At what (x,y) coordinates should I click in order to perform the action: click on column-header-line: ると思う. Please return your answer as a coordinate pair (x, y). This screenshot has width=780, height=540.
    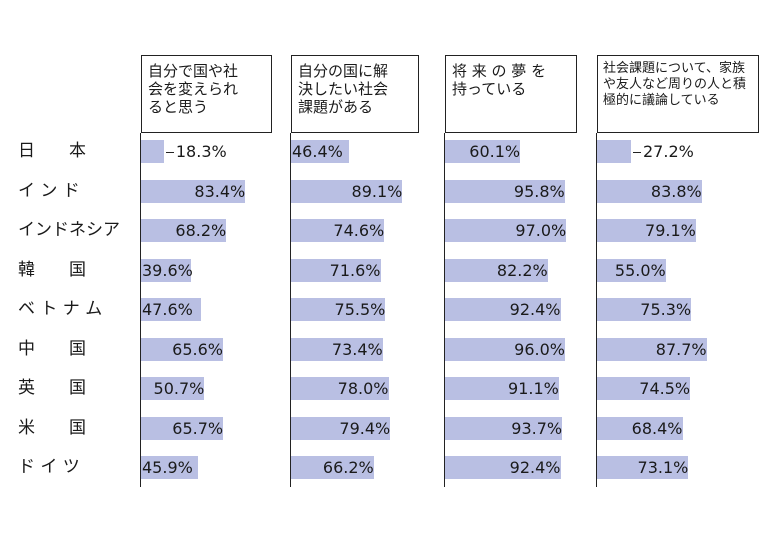
    Looking at the image, I should click on (178, 107).